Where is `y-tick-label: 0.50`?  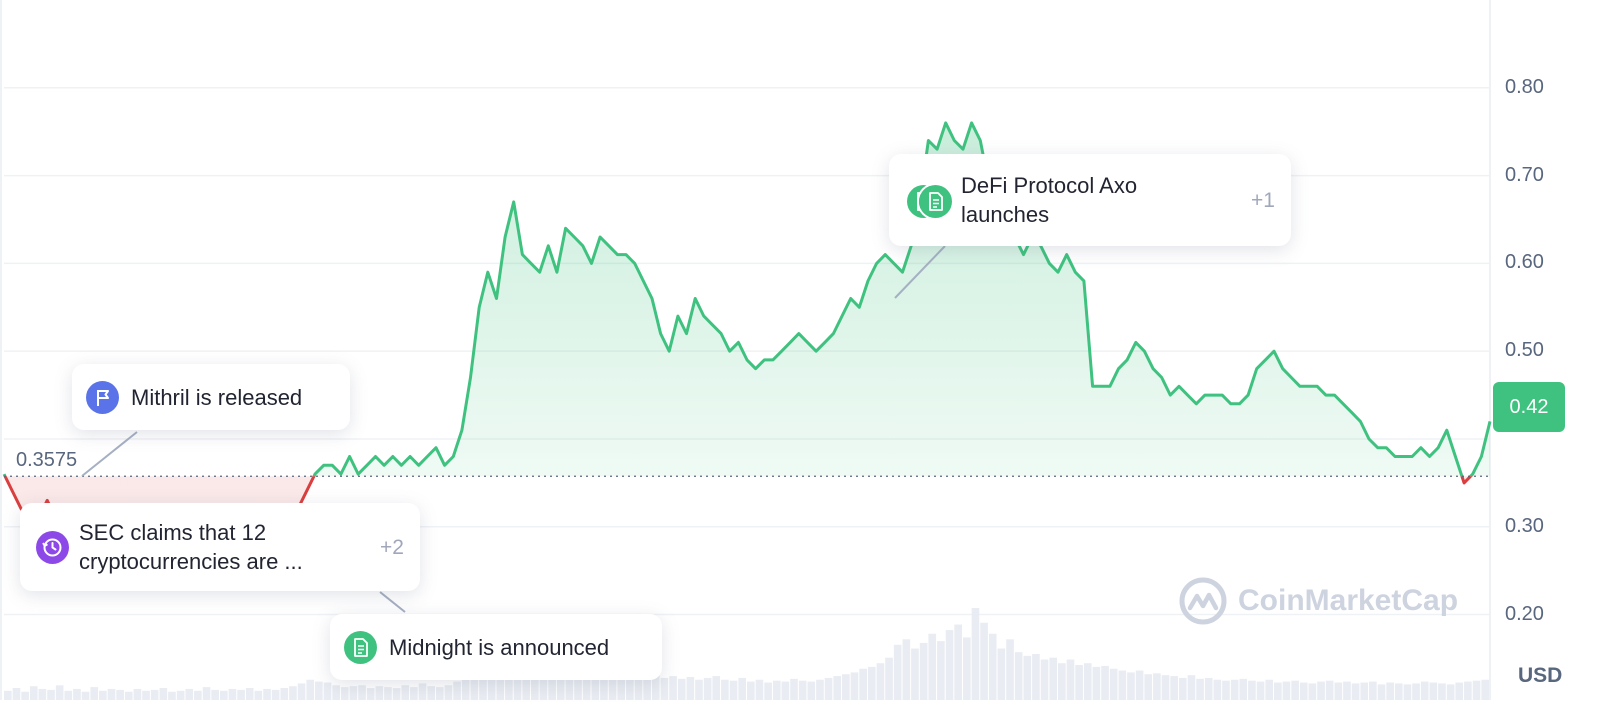 y-tick-label: 0.50 is located at coordinates (1524, 350).